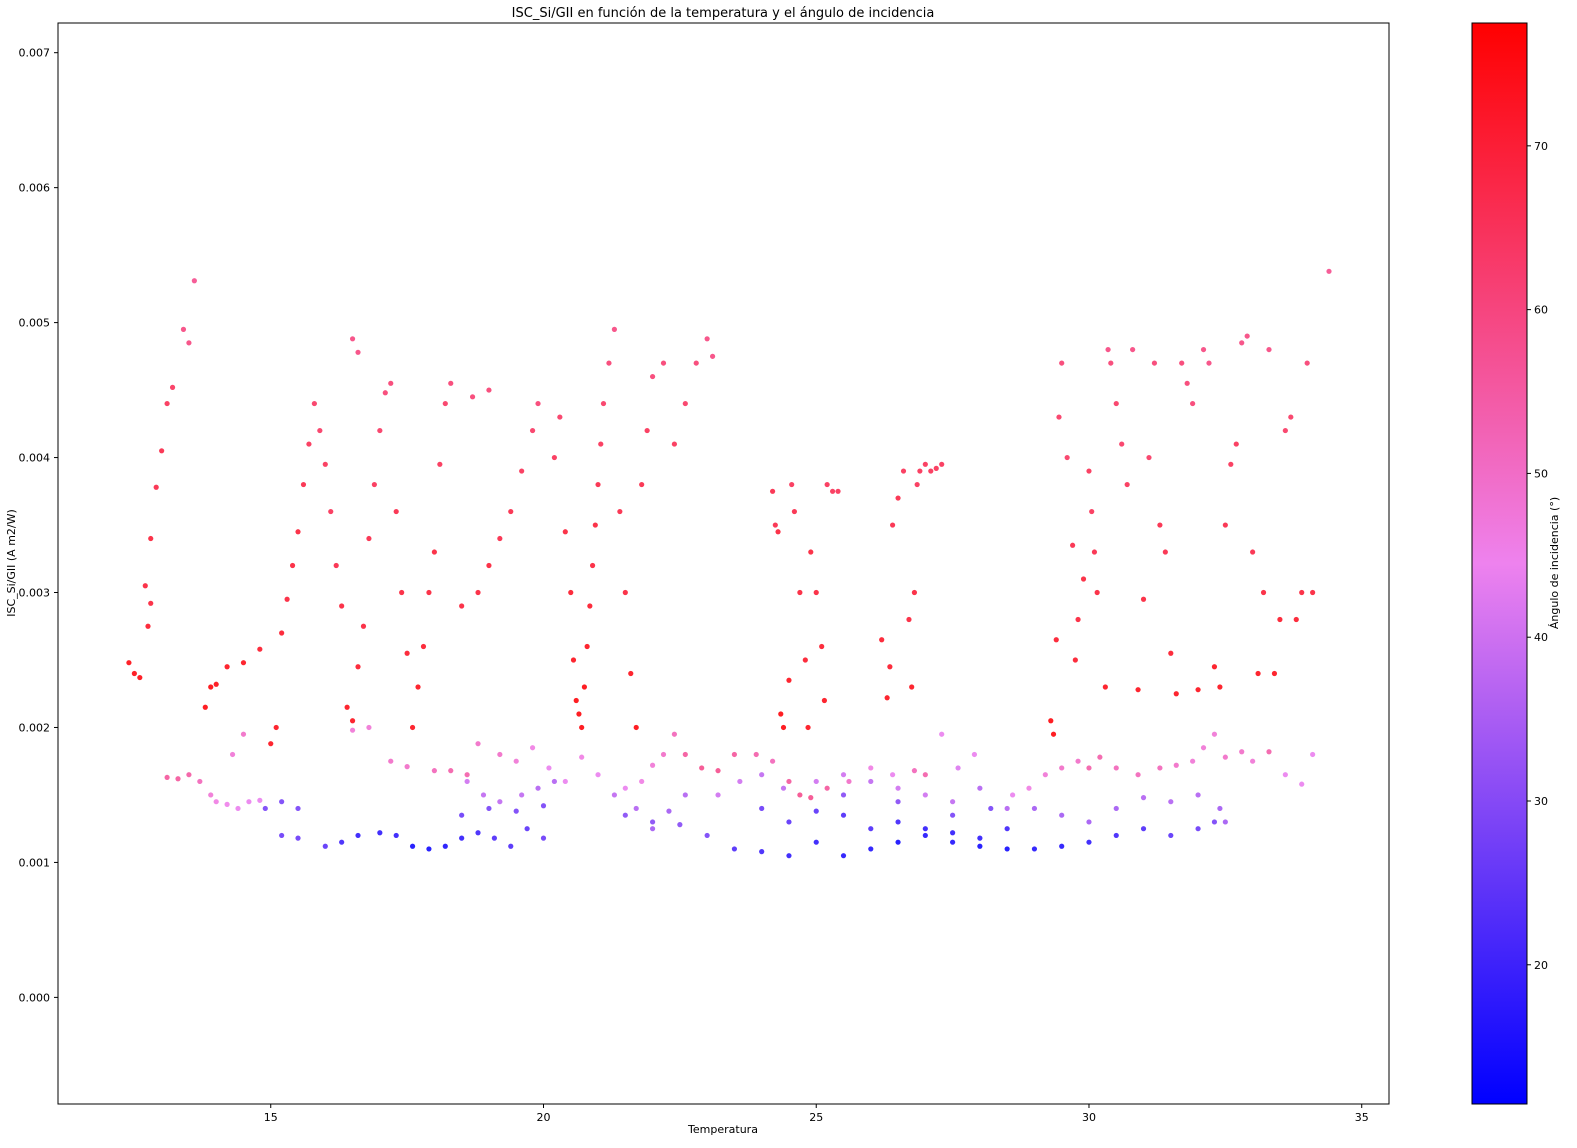 The height and width of the screenshot is (1148, 1577). What do you see at coordinates (1541, 965) in the screenshot?
I see `colorbar-tick-label: 20` at bounding box center [1541, 965].